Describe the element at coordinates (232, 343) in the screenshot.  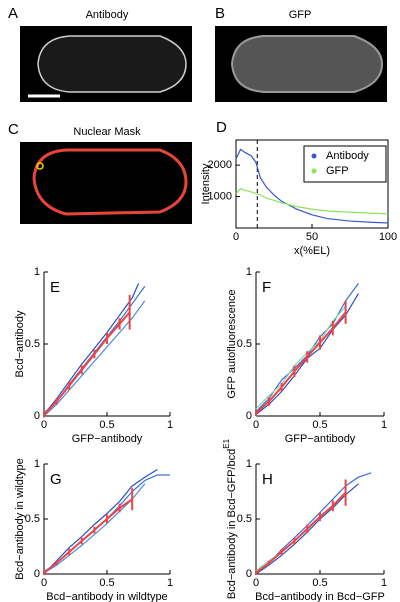
I see `y-axis-label: GFP autofluorescence` at that location.